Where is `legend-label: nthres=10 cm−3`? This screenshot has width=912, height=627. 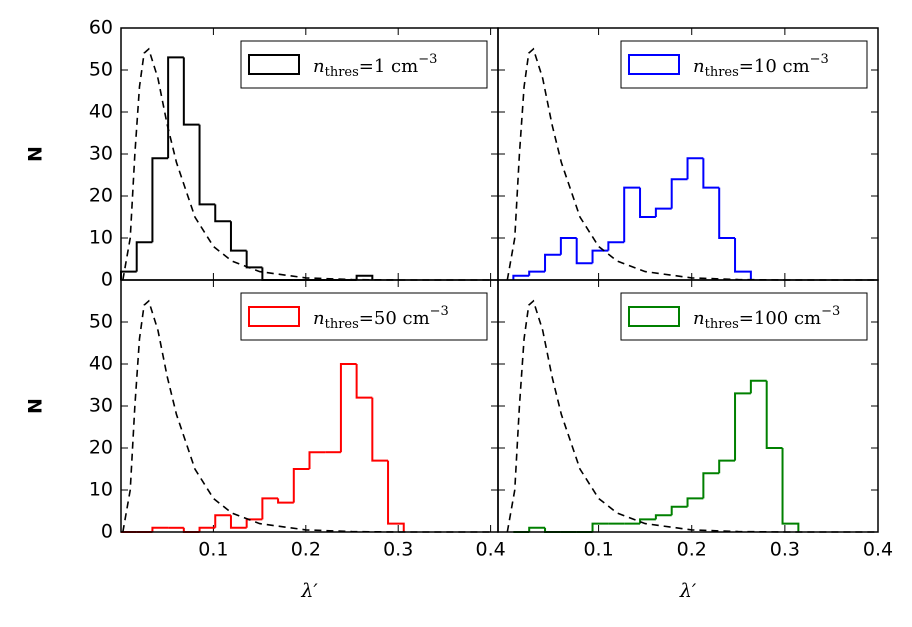
legend-label: nthres=10 cm−3 is located at coordinates (761, 66).